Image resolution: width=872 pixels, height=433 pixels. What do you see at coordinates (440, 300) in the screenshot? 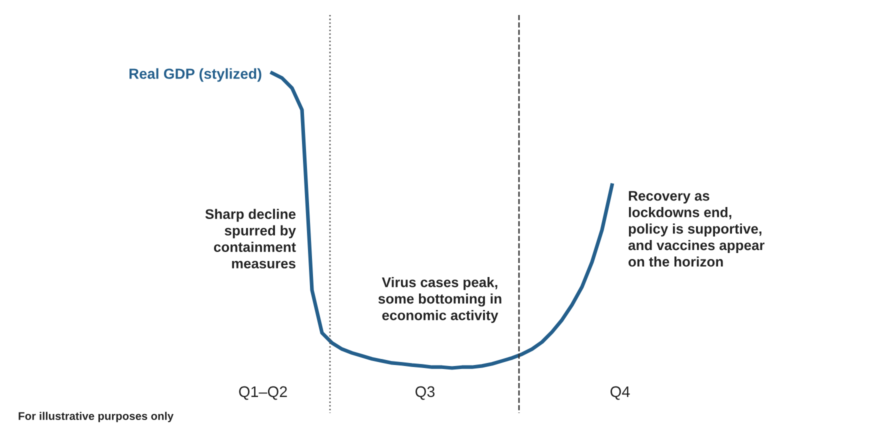
I see `annotation: Virus cases peak, some bottoming in economic activity` at bounding box center [440, 300].